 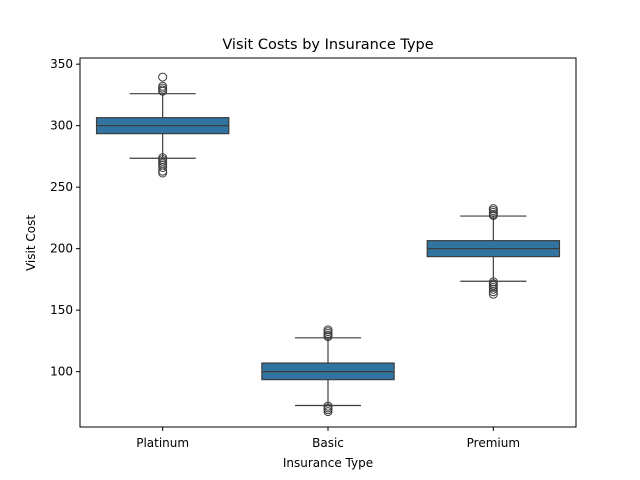 I want to click on x-axis: Platinum Basic Premium, so click(x=328, y=438).